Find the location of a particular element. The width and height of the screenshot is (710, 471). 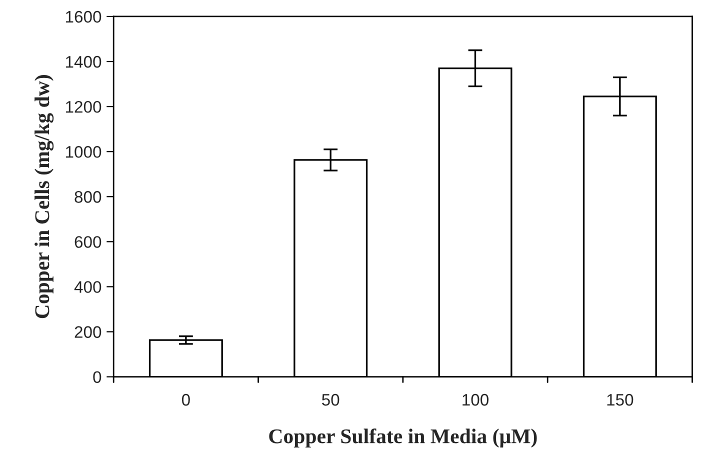

y-axis-title: Copper in Cells (mg/kg dw) is located at coordinates (44, 196).